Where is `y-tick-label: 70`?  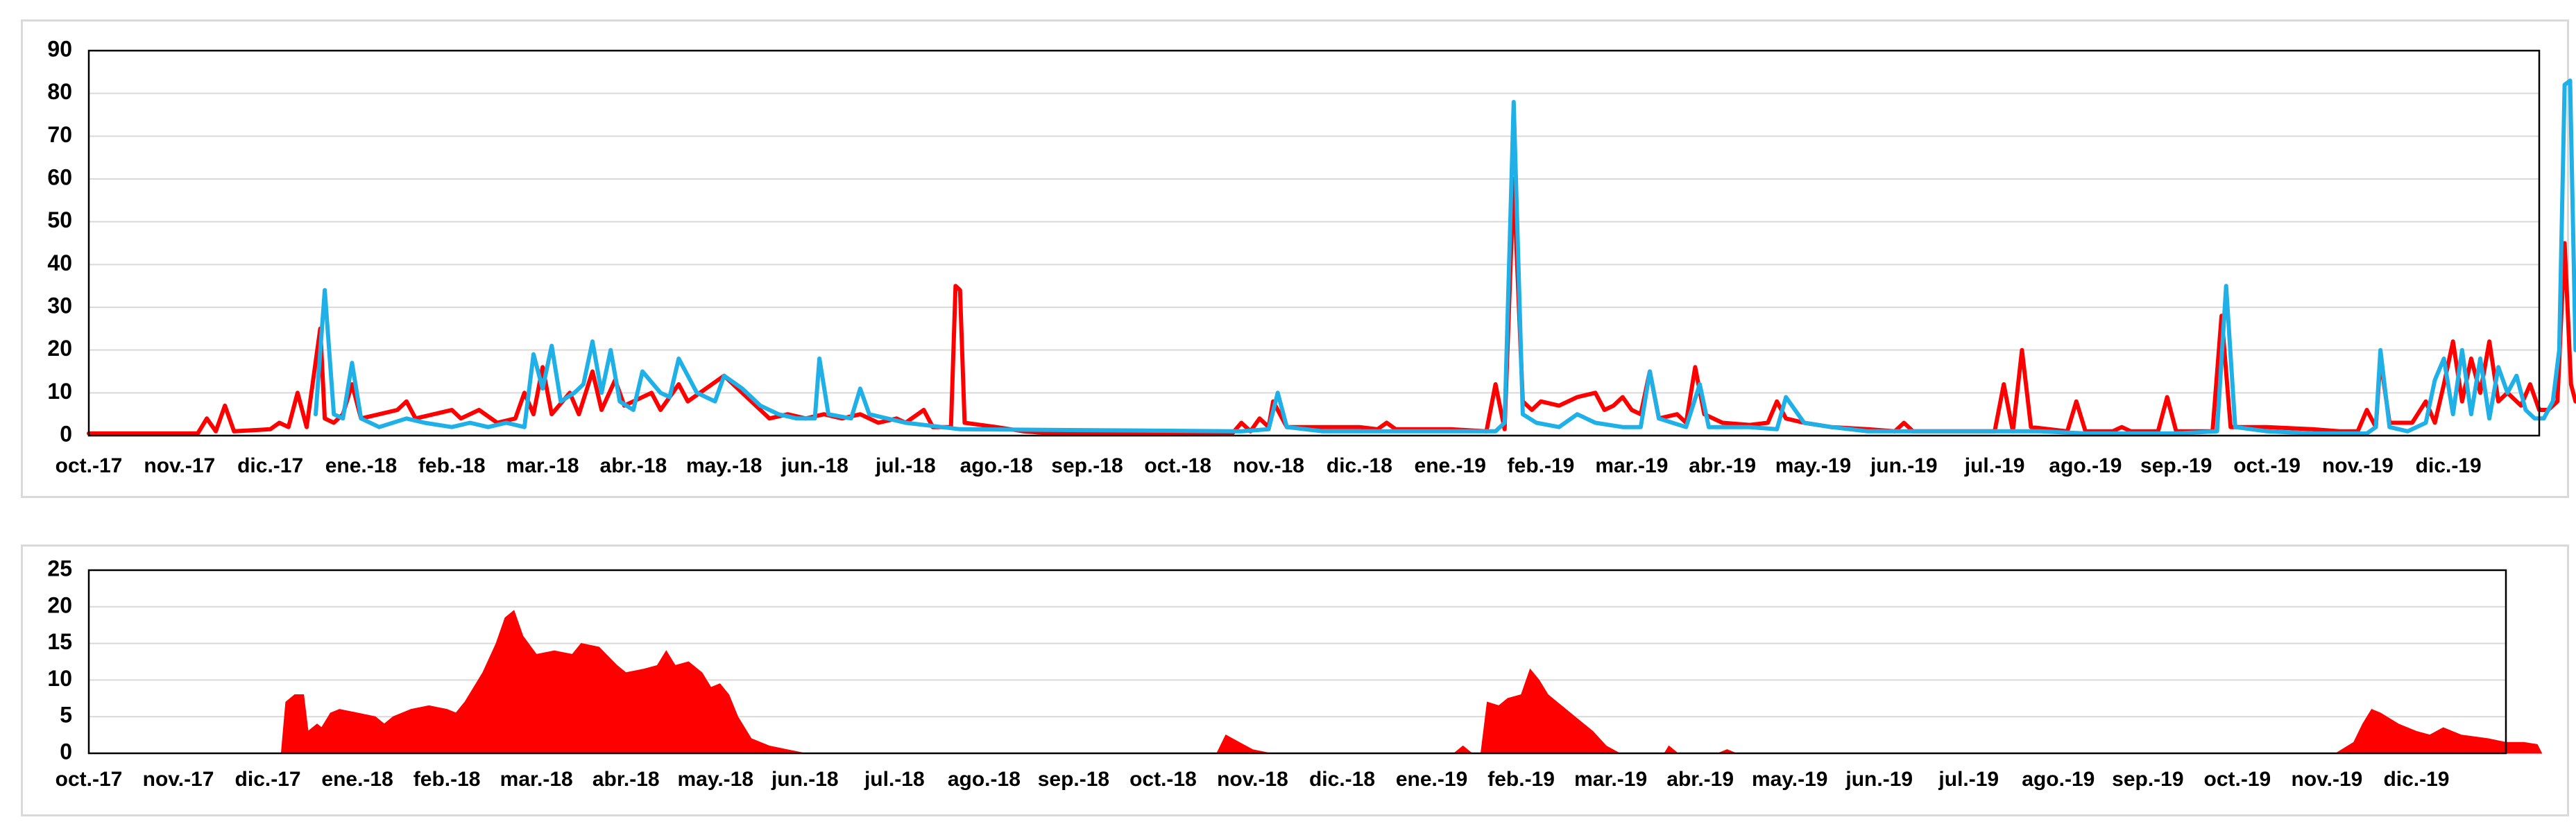 y-tick-label: 70 is located at coordinates (59, 134).